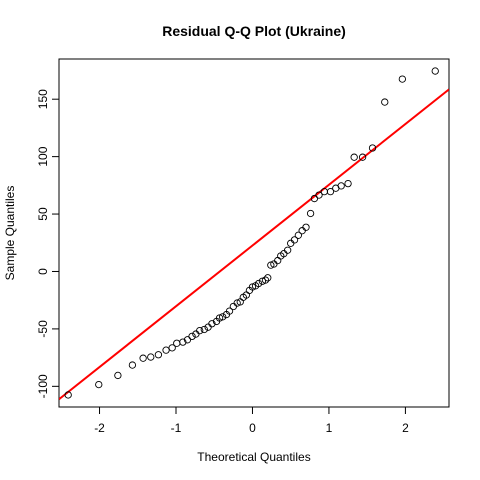 The width and height of the screenshot is (480, 480). What do you see at coordinates (176, 428) in the screenshot?
I see `x-tick-label: -1` at bounding box center [176, 428].